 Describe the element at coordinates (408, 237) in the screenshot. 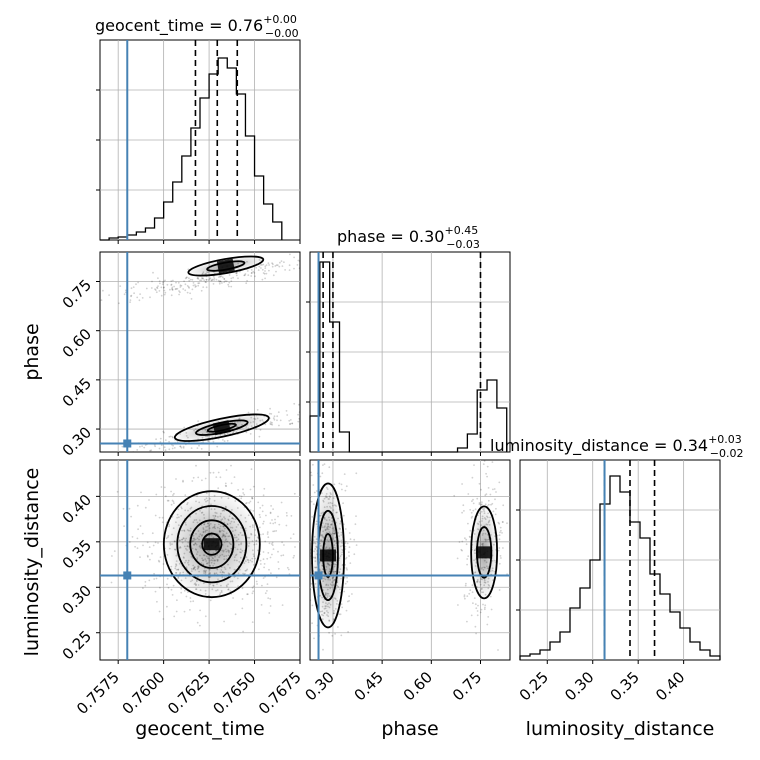

I see `title-phase: phase = 0.30+0.45 −0.03` at that location.